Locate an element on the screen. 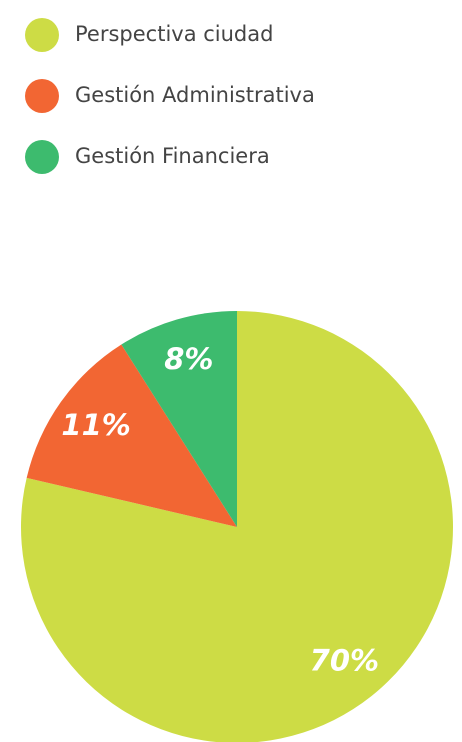 This screenshot has height=742, width=462. slice-label: 11% is located at coordinates (95, 425).